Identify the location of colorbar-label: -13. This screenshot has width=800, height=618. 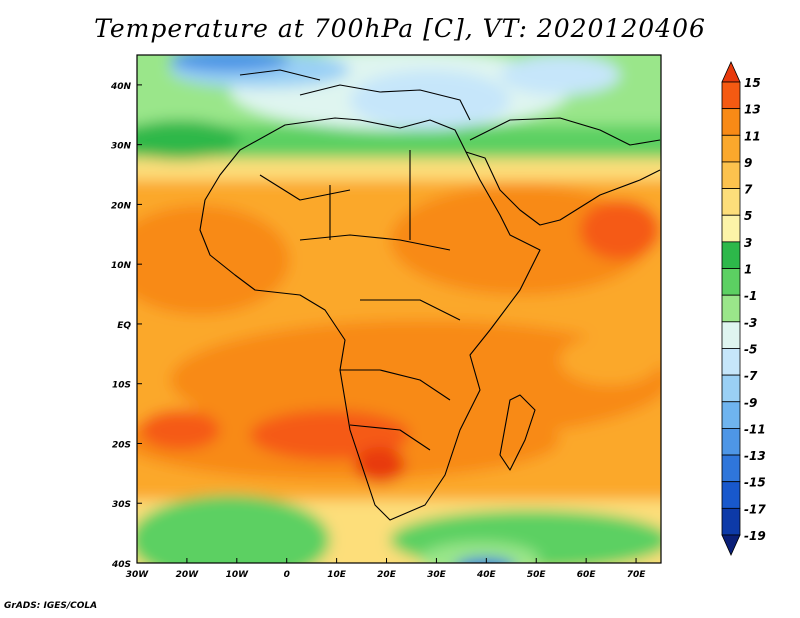
(755, 456).